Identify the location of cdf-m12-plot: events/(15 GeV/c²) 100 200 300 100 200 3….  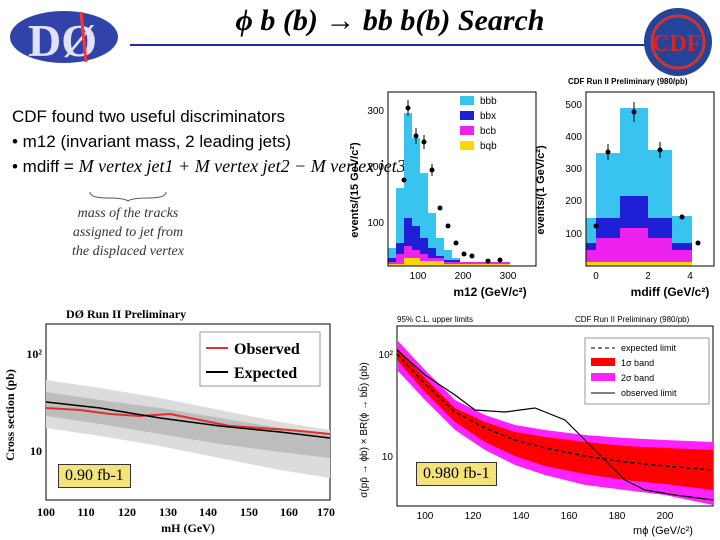
(443, 195).